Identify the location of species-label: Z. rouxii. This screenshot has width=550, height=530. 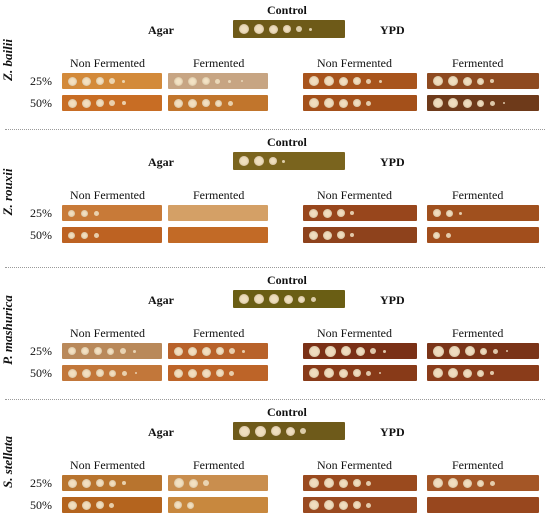
(7, 192).